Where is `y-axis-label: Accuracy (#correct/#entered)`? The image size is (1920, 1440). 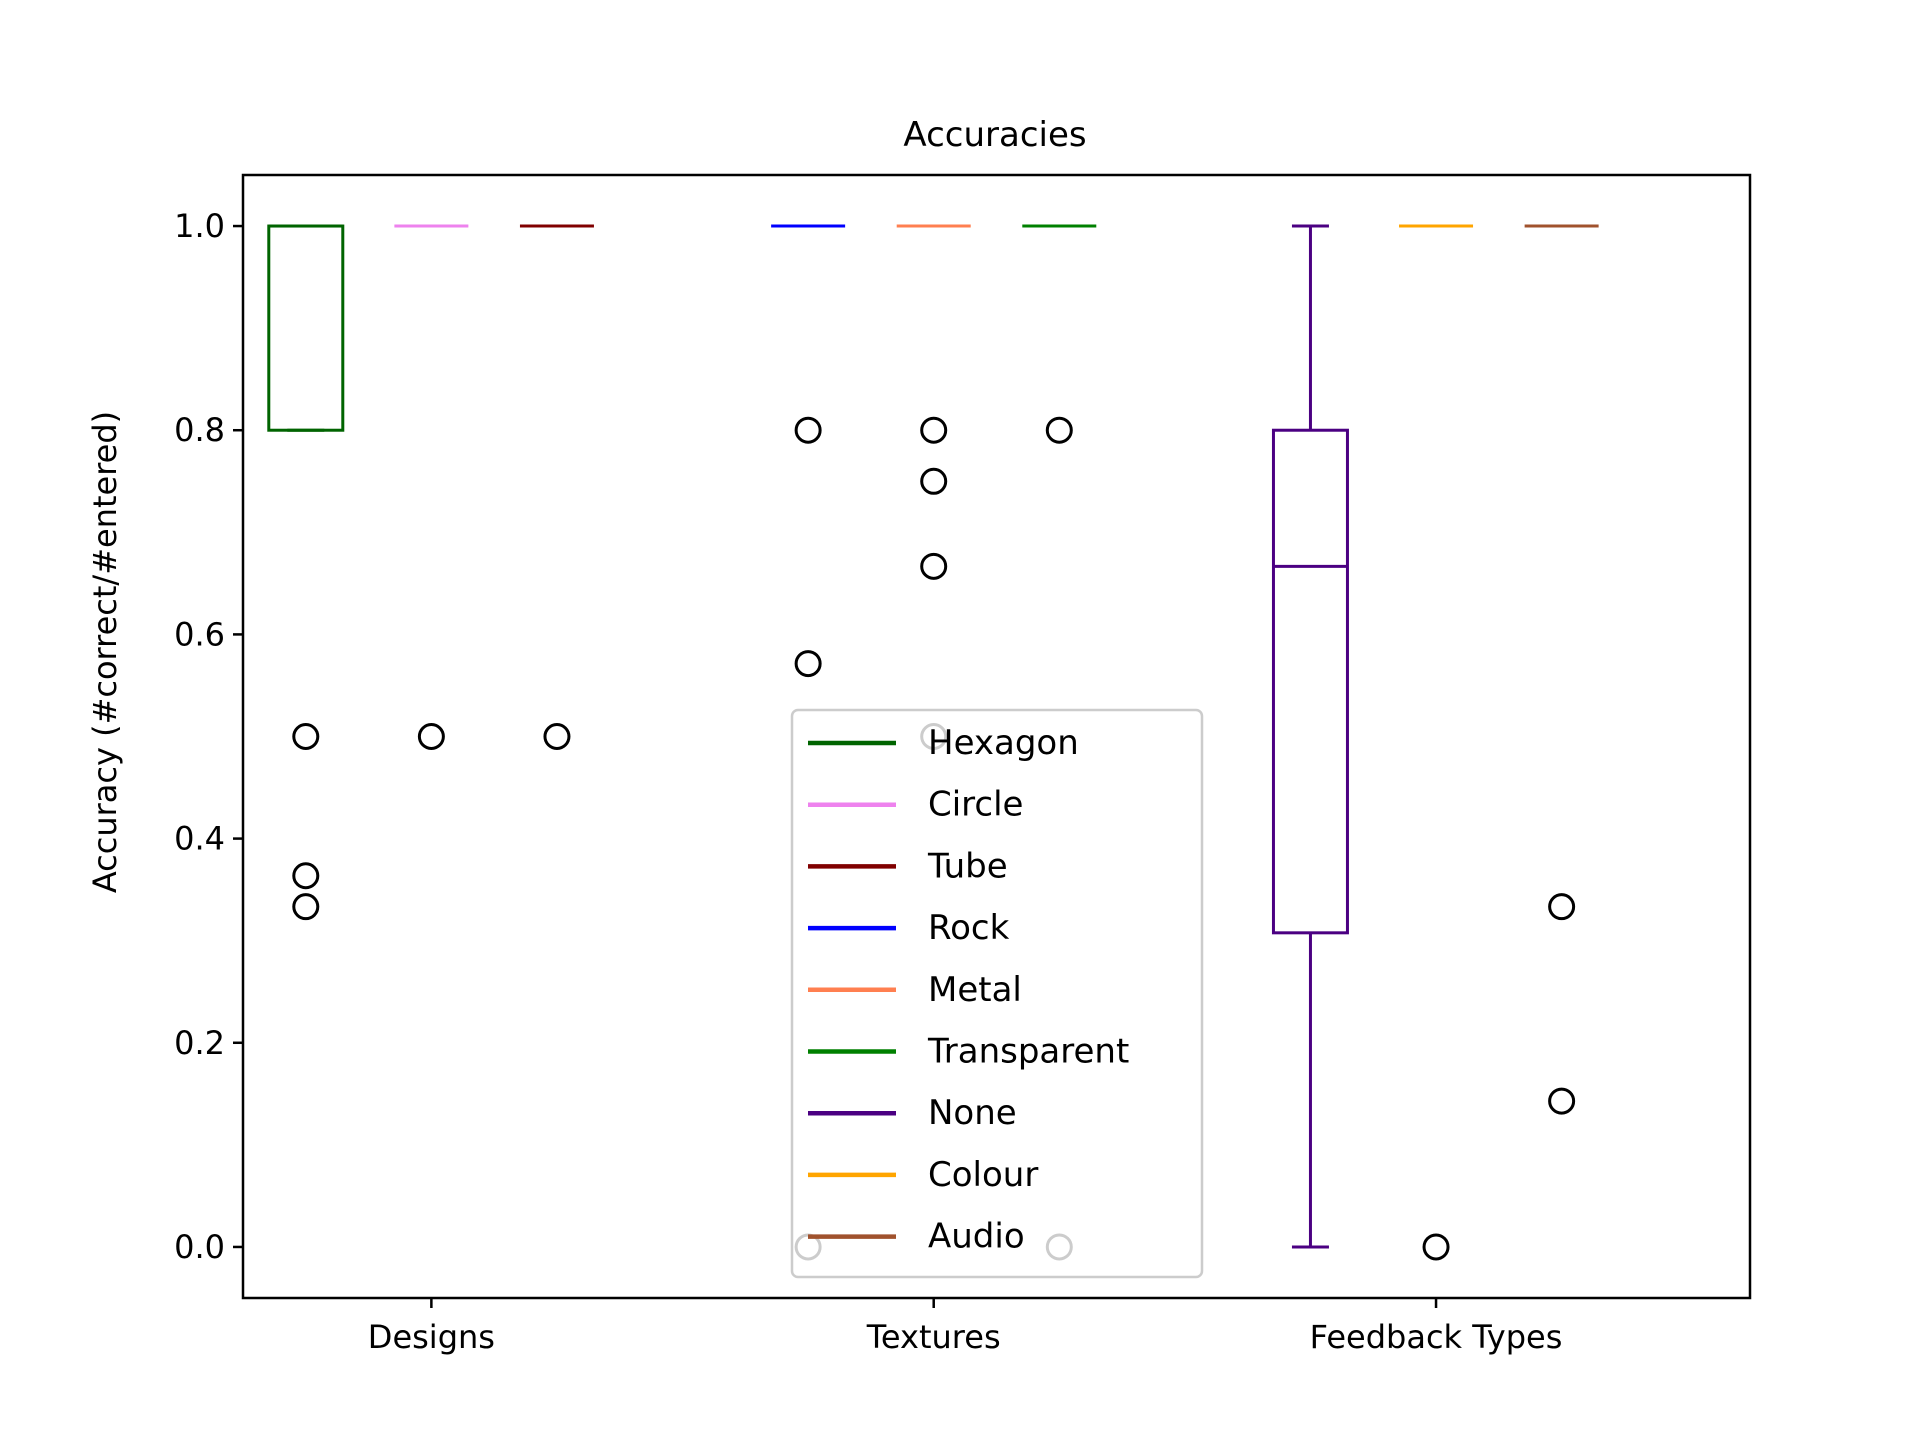 y-axis-label: Accuracy (#correct/#entered) is located at coordinates (105, 652).